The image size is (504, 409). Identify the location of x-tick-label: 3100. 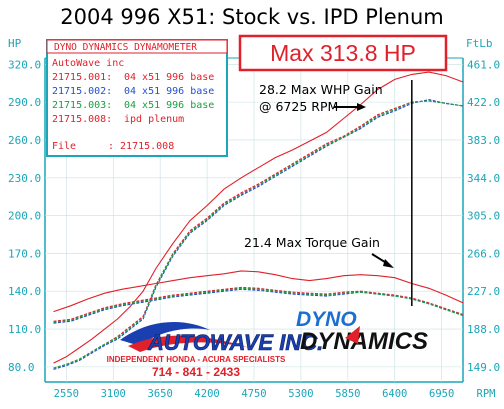
(113, 394).